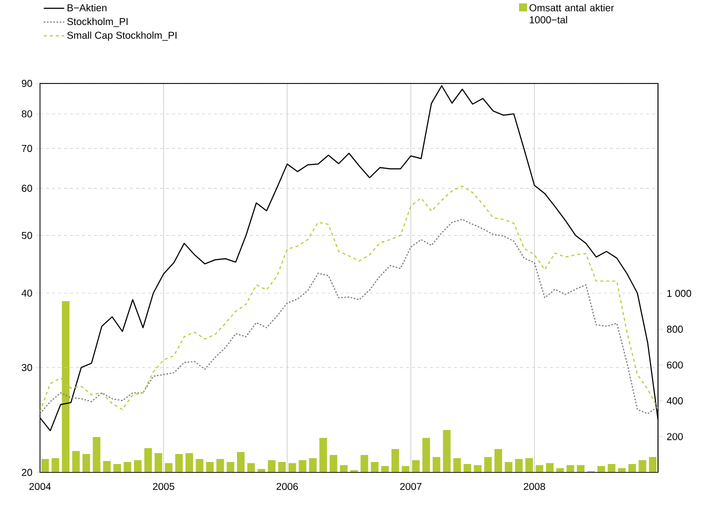 The image size is (709, 515). Describe the element at coordinates (121, 36) in the screenshot. I see `legend-label: Small Cap Stockholm_PI` at that location.